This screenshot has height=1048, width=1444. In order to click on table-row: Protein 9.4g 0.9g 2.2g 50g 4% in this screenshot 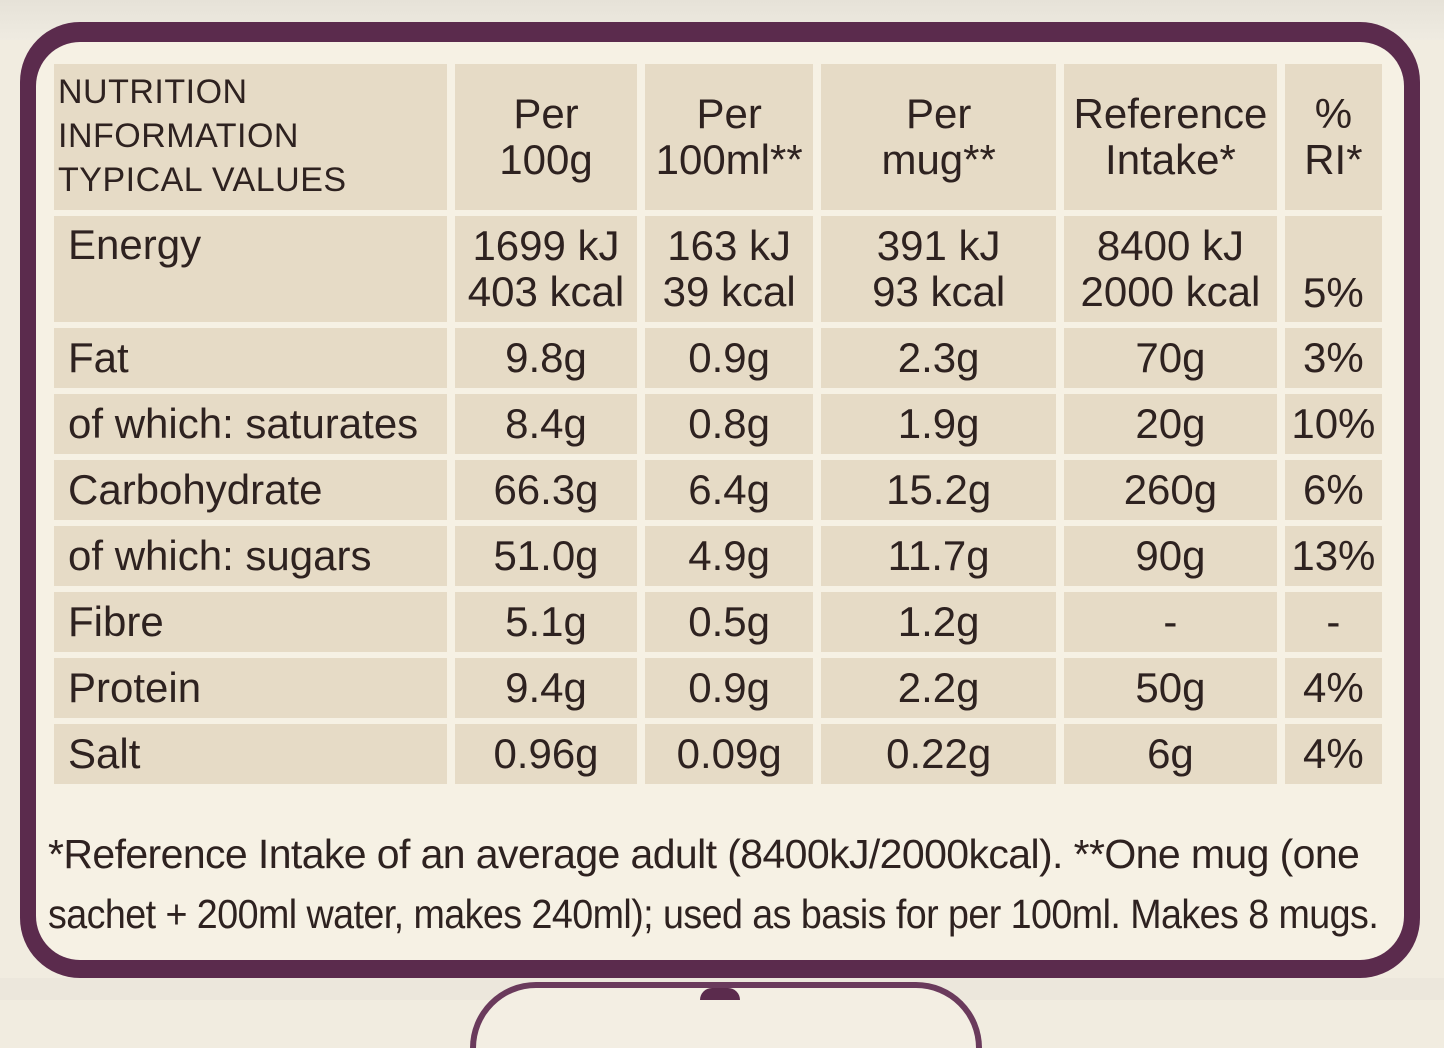, I will do `click(718, 688)`.